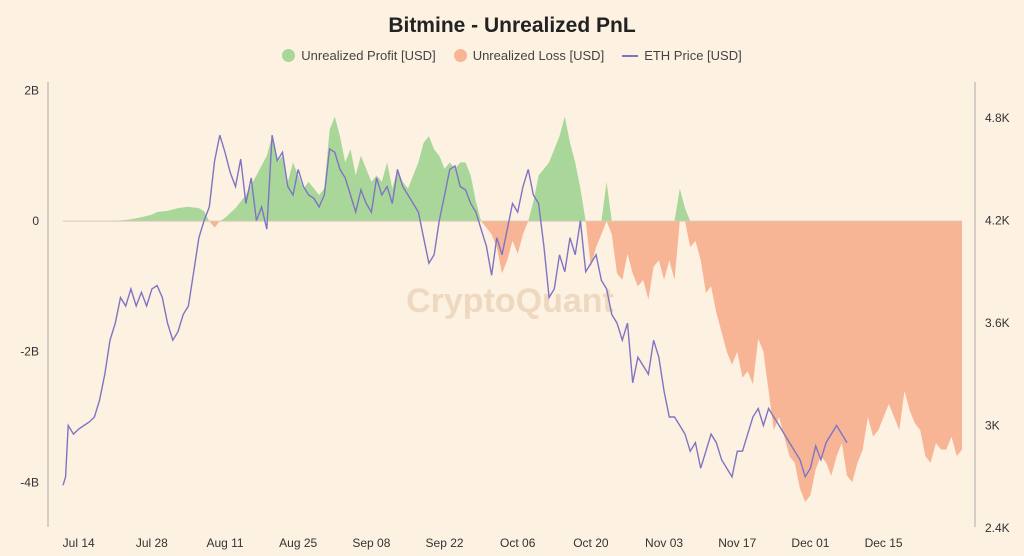 The width and height of the screenshot is (1024, 556). Describe the element at coordinates (997, 323) in the screenshot. I see `right-tick-label: 3.6K` at that location.